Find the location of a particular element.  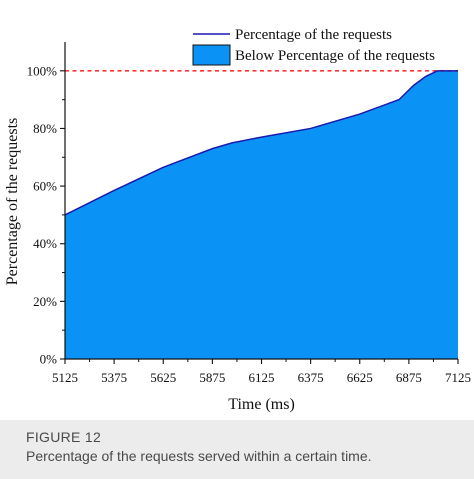

x-tick-label: 6625 is located at coordinates (360, 377).